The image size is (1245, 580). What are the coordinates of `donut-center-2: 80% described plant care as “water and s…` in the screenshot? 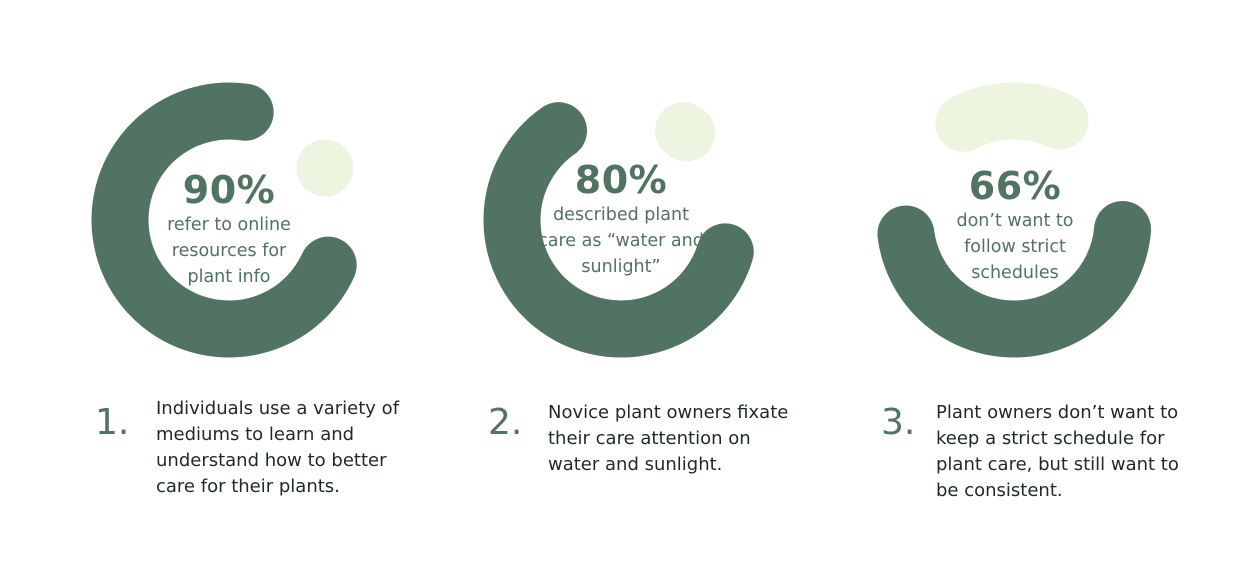 It's located at (621, 219).